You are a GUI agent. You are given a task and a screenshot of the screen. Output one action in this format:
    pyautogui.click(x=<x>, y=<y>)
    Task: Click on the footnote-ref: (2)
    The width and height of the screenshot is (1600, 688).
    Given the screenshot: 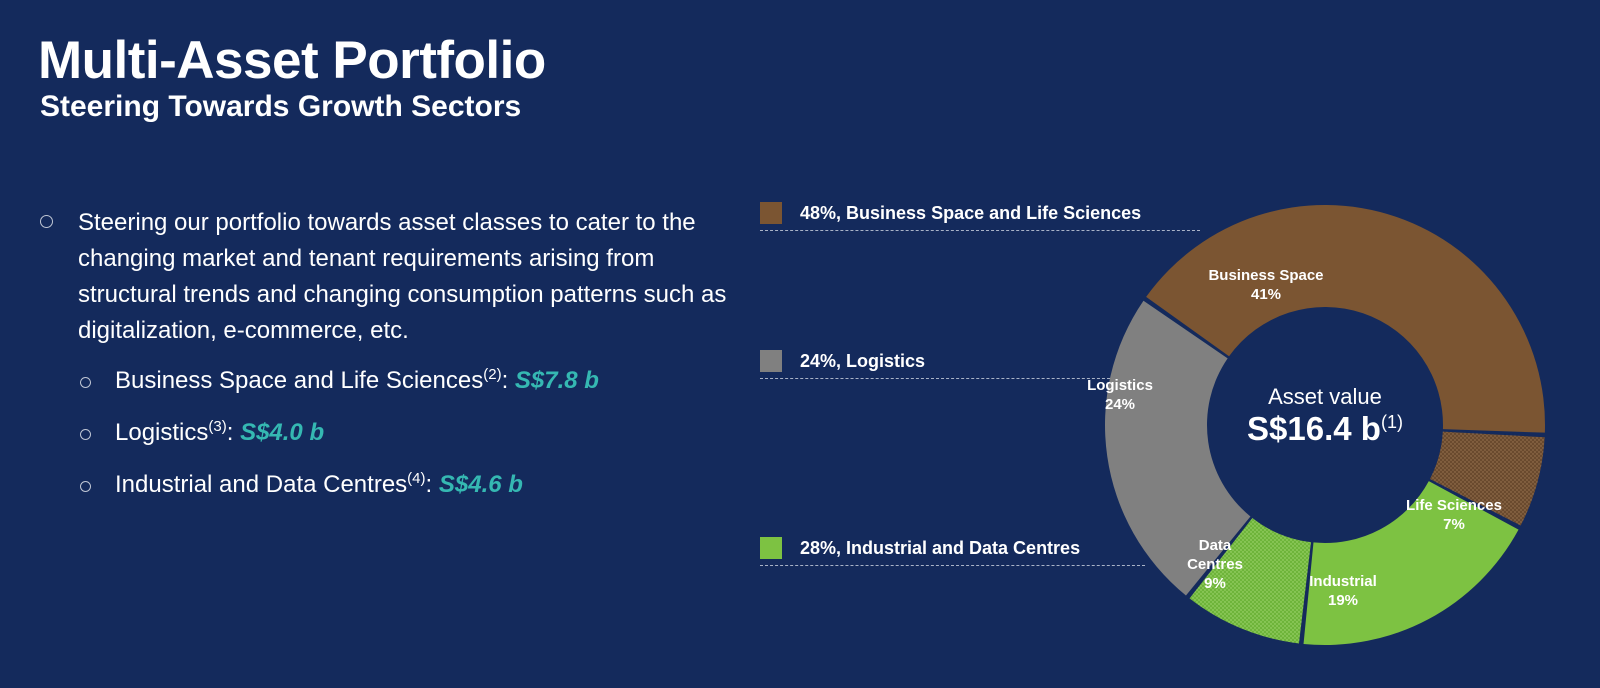 What is the action you would take?
    pyautogui.click(x=492, y=374)
    